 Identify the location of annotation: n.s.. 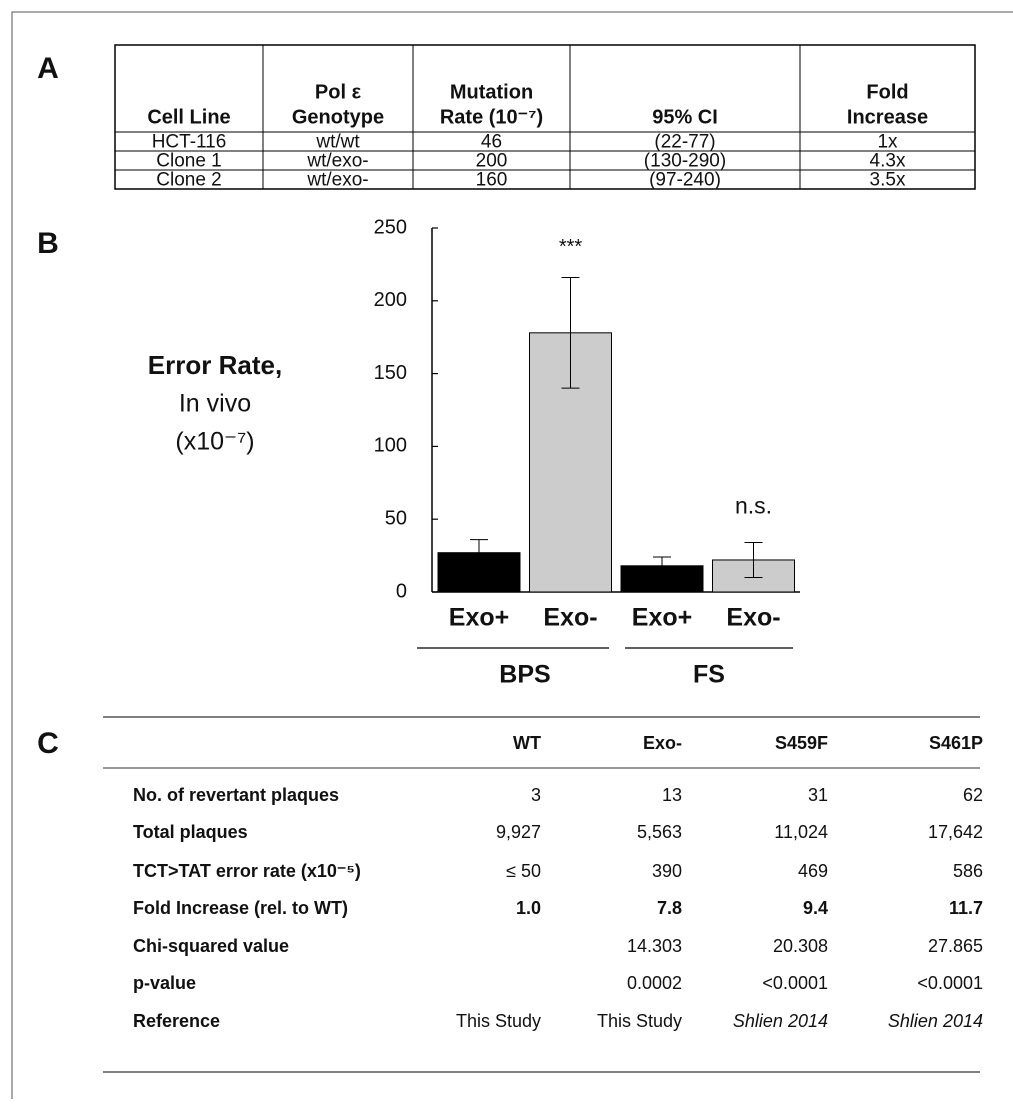
(753, 506).